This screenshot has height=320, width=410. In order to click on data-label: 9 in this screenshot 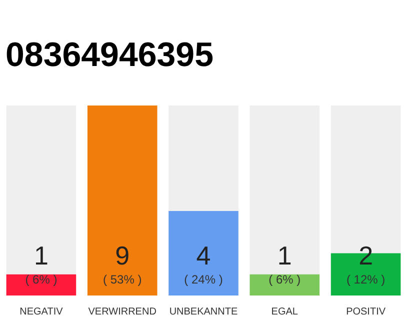, I will do `click(122, 255)`.